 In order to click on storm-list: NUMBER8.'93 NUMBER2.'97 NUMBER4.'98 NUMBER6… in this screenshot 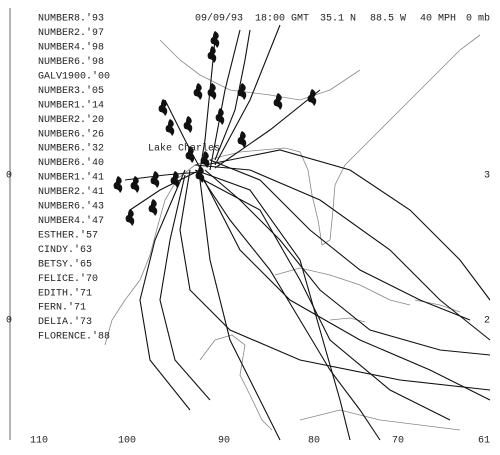, I will do `click(74, 178)`.